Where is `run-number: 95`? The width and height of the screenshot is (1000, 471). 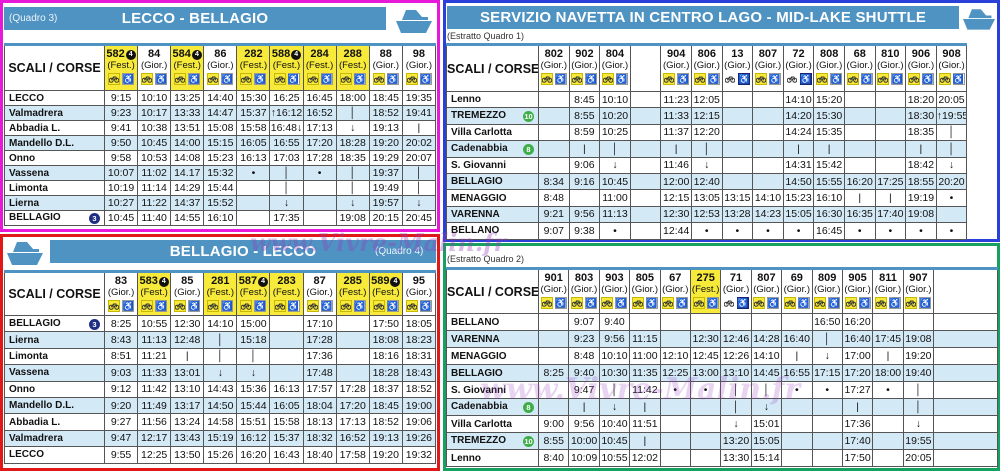
run-number: 95 is located at coordinates (418, 281).